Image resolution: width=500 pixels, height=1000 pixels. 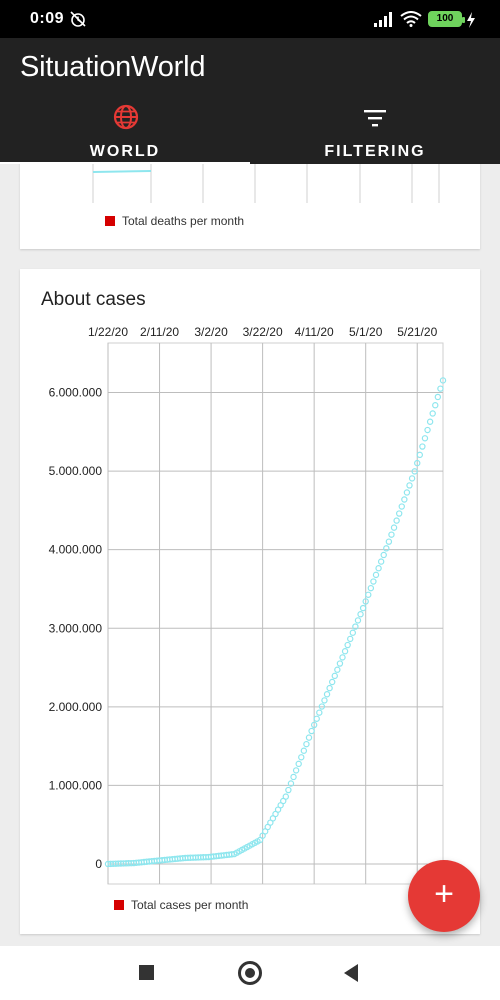 I want to click on card-title: About cases, so click(x=93, y=299).